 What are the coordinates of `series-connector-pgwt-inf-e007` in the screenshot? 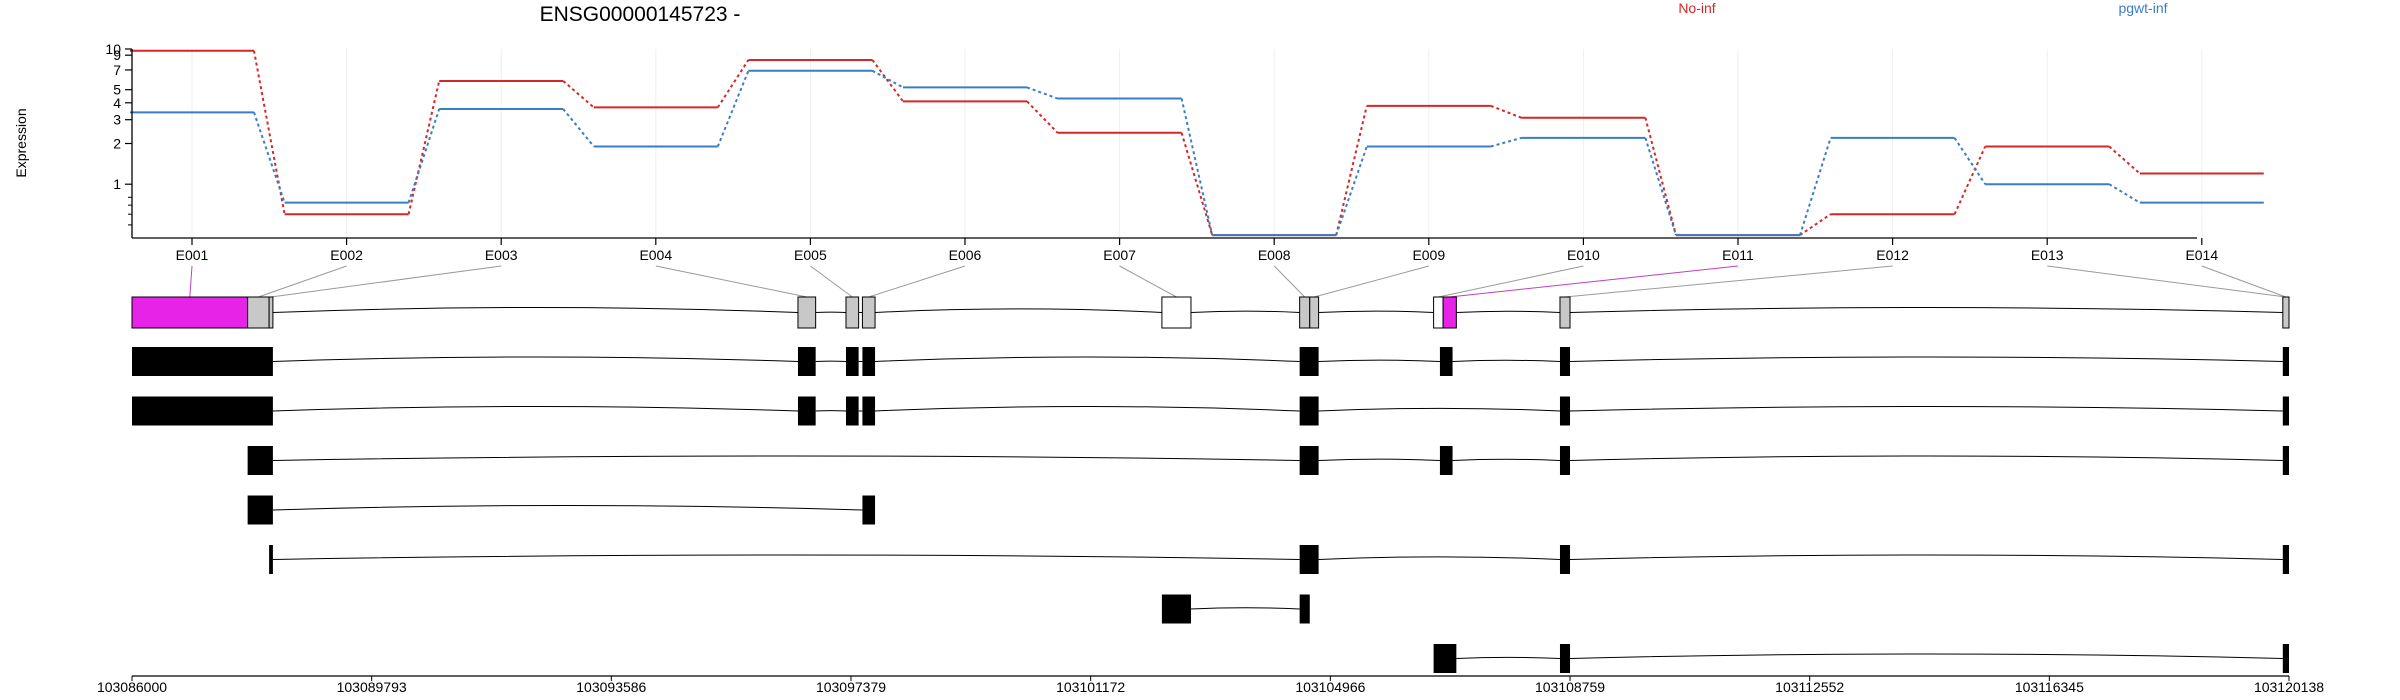 It's located at (1197, 167).